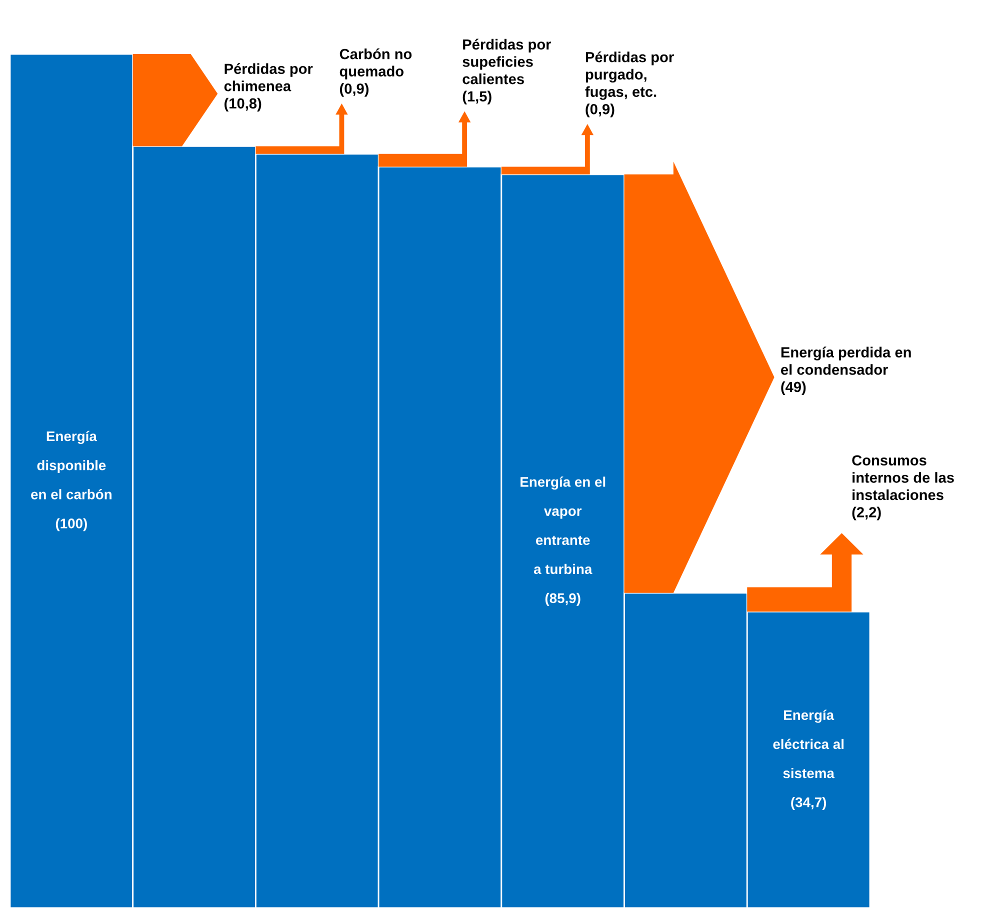 This screenshot has height=908, width=982. What do you see at coordinates (71, 481) in the screenshot?
I see `text: Energía disponible en el carbón (100)` at bounding box center [71, 481].